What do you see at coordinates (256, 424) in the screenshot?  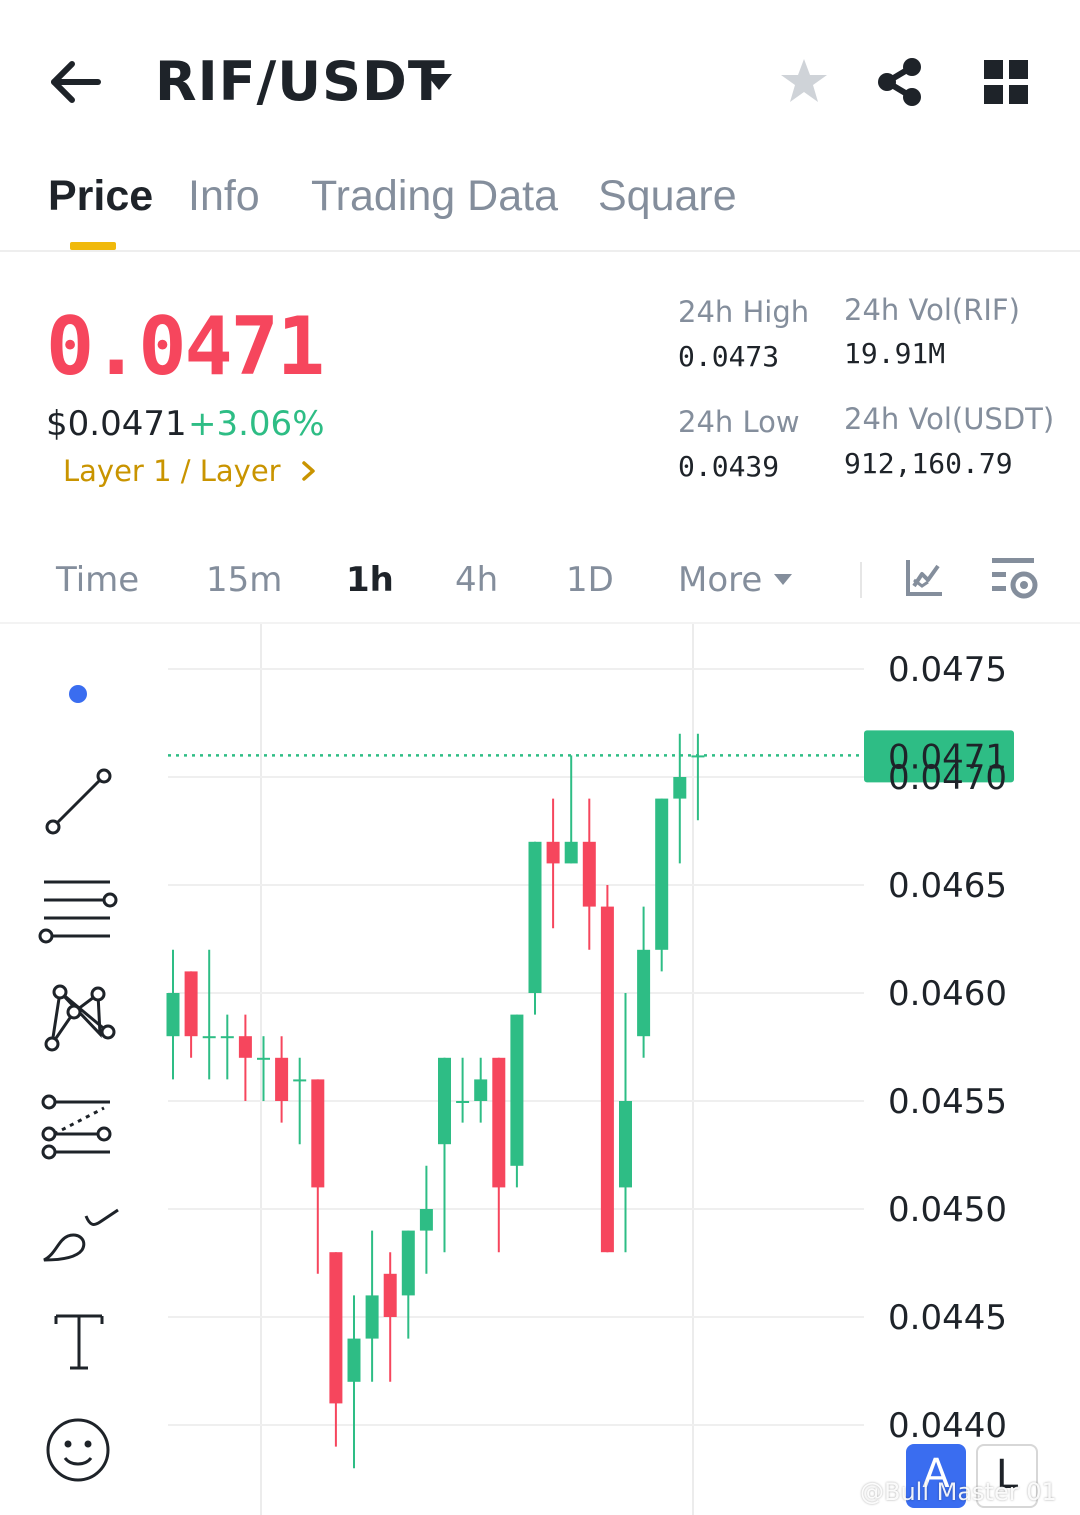 I see `change-percent: +3.06%` at bounding box center [256, 424].